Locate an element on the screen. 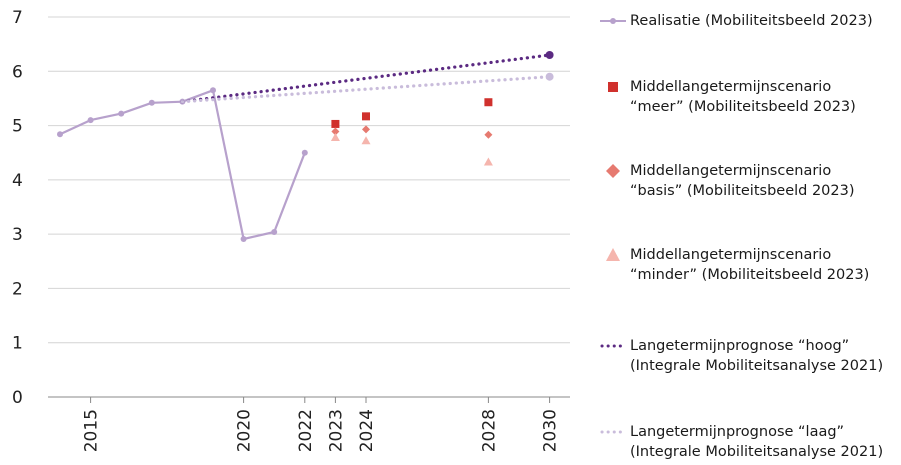  y-tick-label-3: 3 is located at coordinates (17, 235).